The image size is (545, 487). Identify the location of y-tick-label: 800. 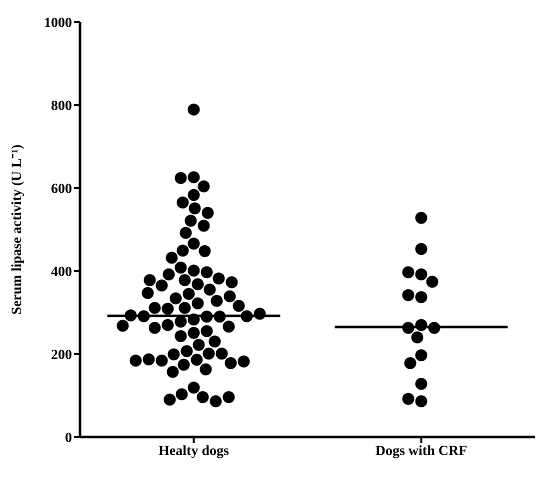
(61, 106).